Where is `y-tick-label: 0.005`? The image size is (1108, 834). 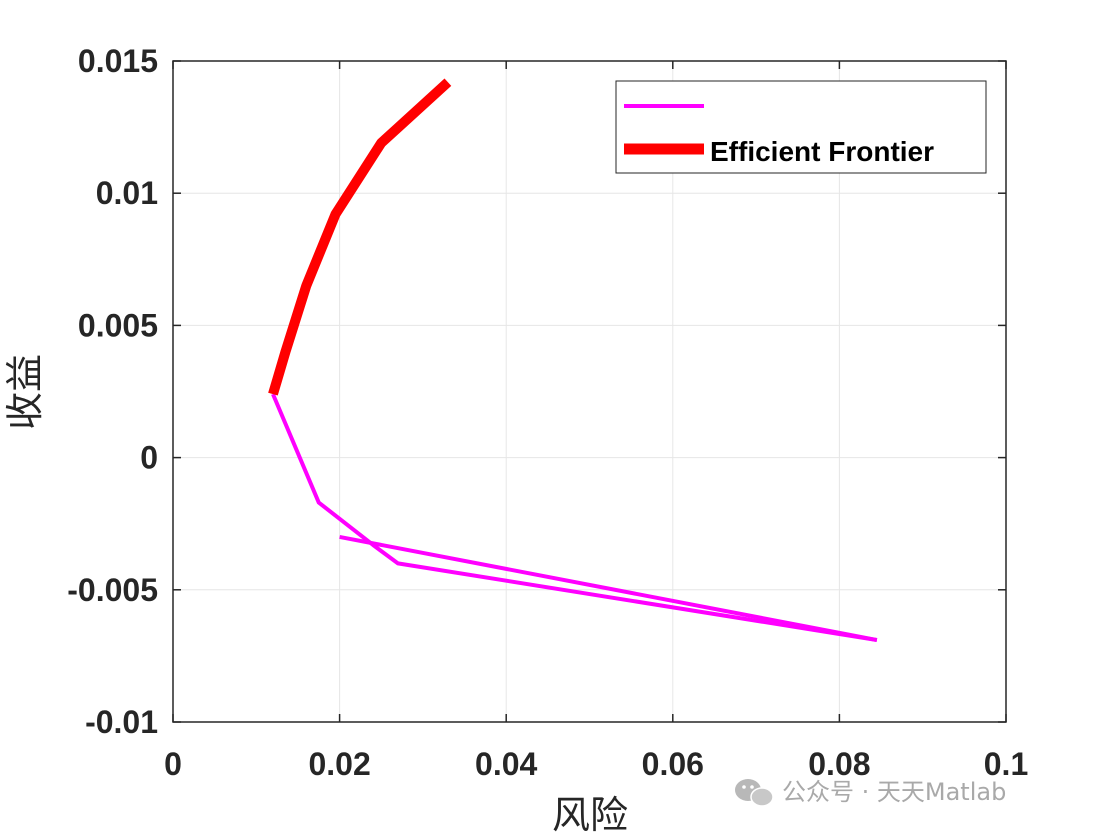
y-tick-label: 0.005 is located at coordinates (118, 325).